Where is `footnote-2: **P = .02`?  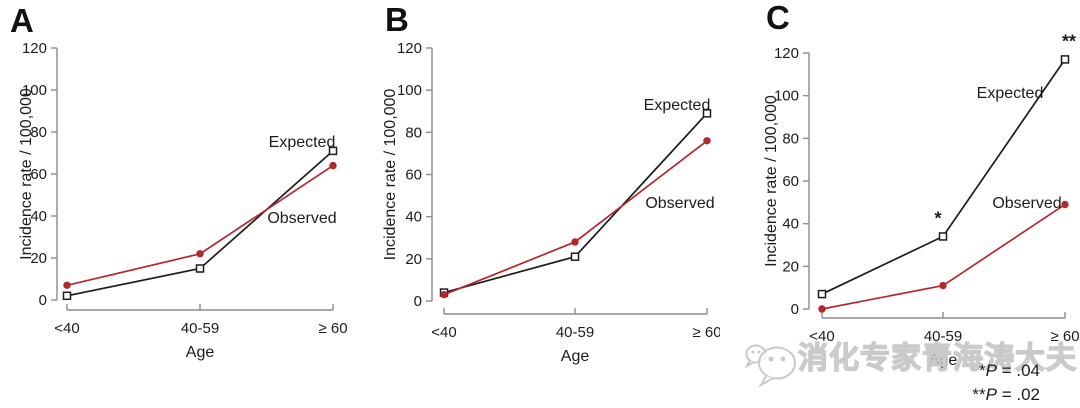 footnote-2: **P = .02 is located at coordinates (1006, 395).